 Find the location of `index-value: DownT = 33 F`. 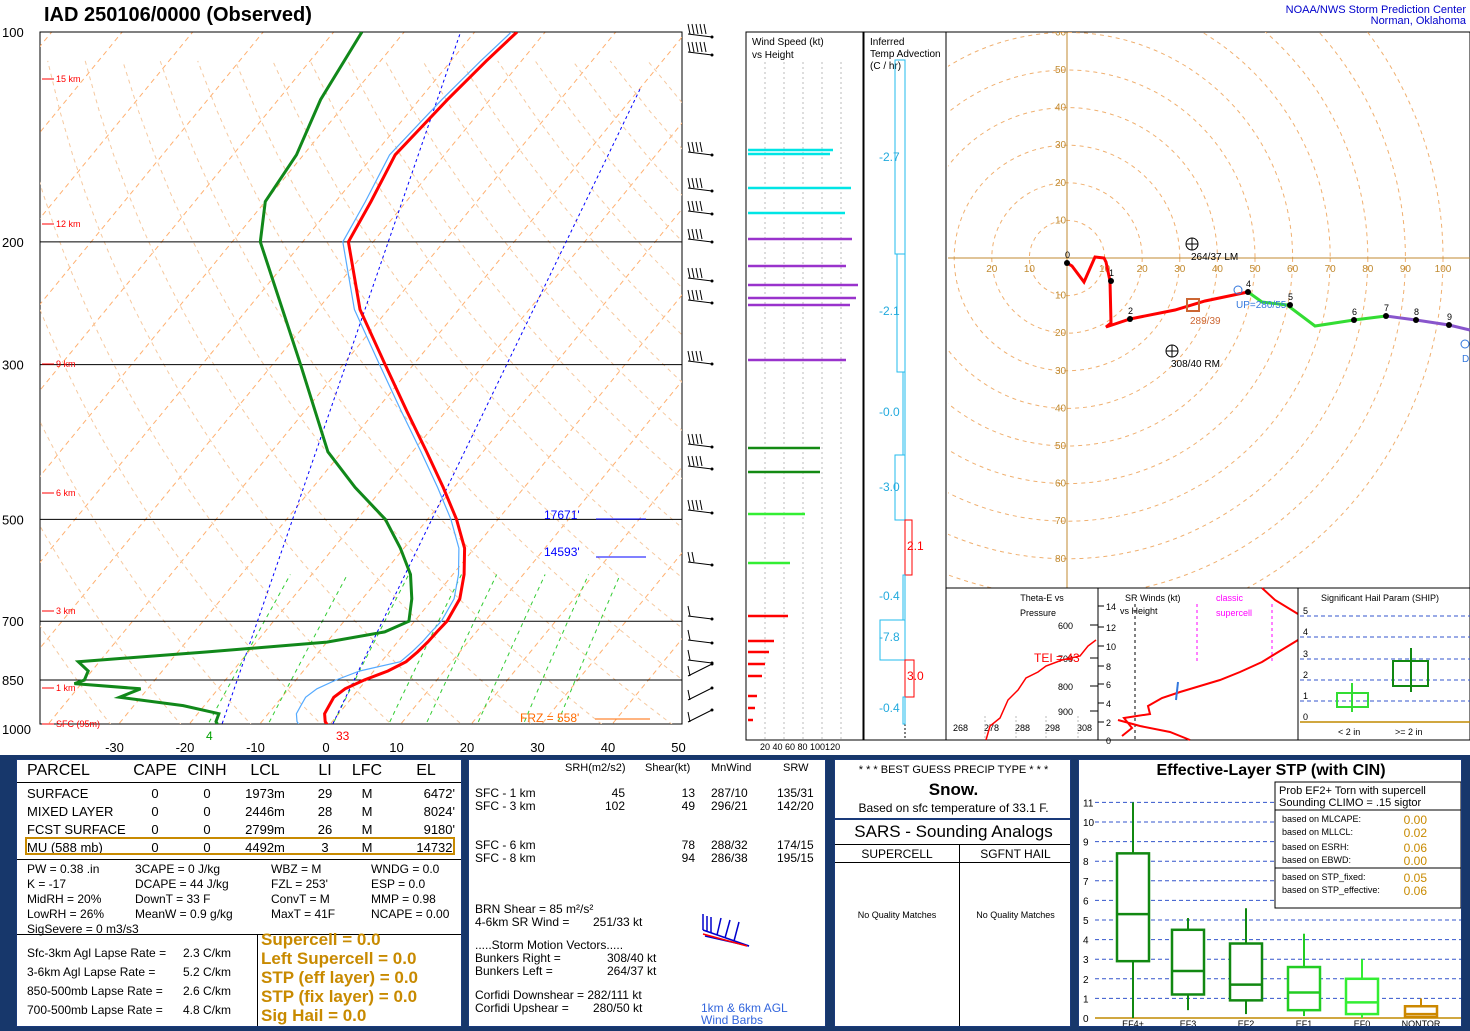

index-value: DownT = 33 F is located at coordinates (173, 899).